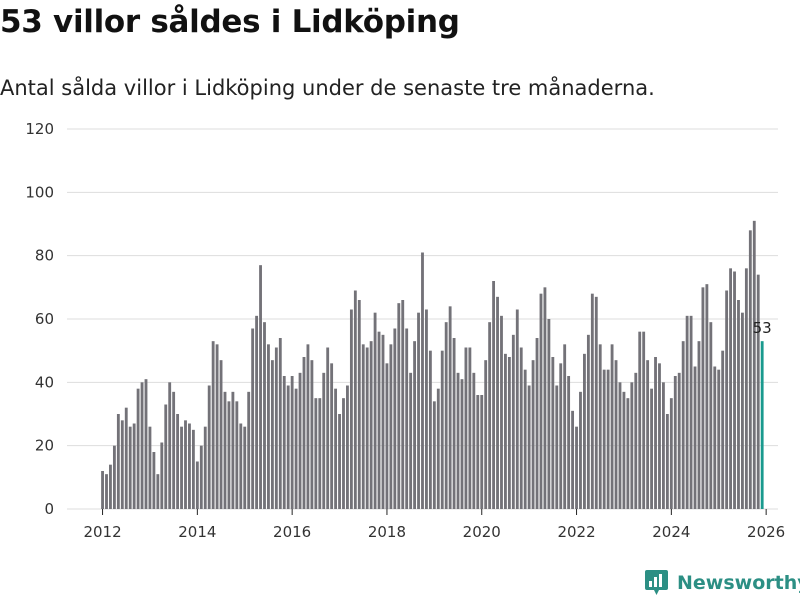 The image size is (800, 600). I want to click on x-axis-ticks: 2012 2014 2016 2018 2020 2022 2024 2026, so click(434, 525).